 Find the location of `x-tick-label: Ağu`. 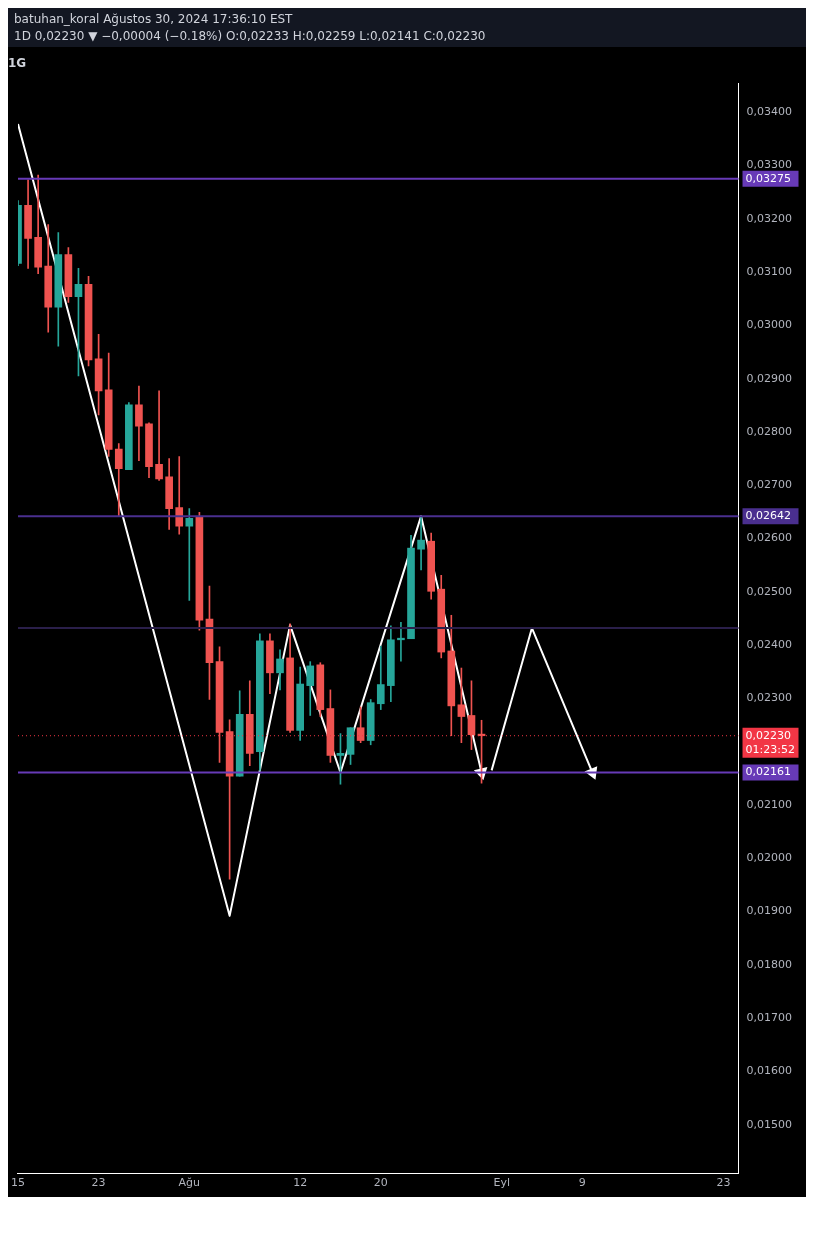

x-tick-label: Ağu is located at coordinates (189, 1183).